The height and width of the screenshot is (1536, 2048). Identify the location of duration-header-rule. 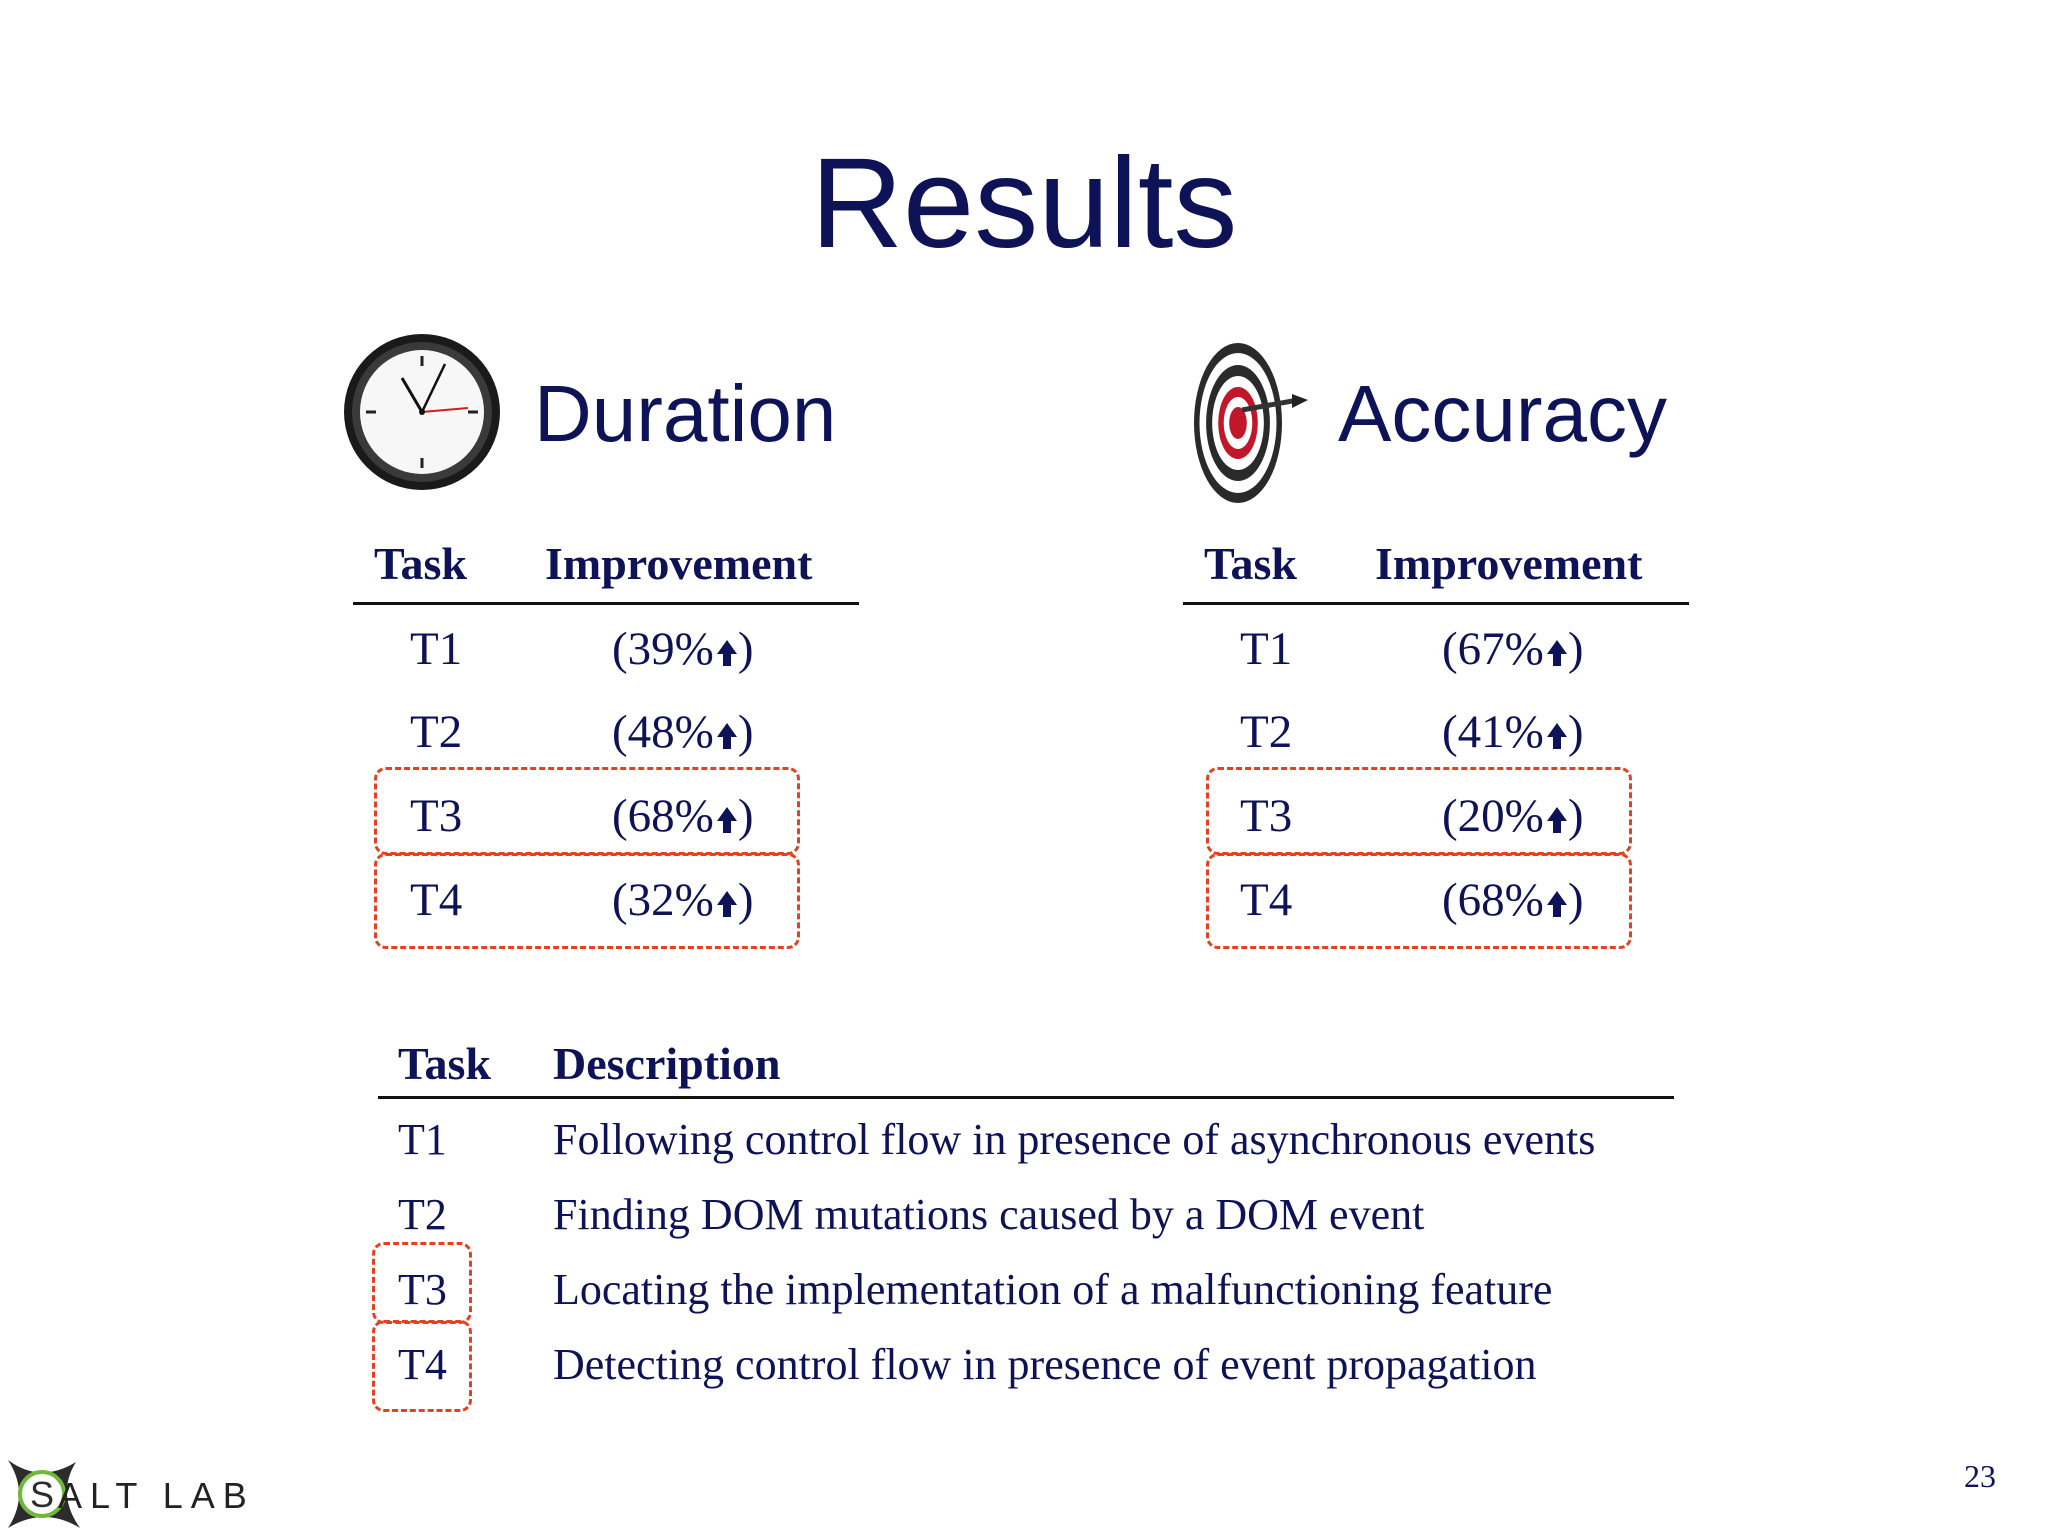
(606, 603).